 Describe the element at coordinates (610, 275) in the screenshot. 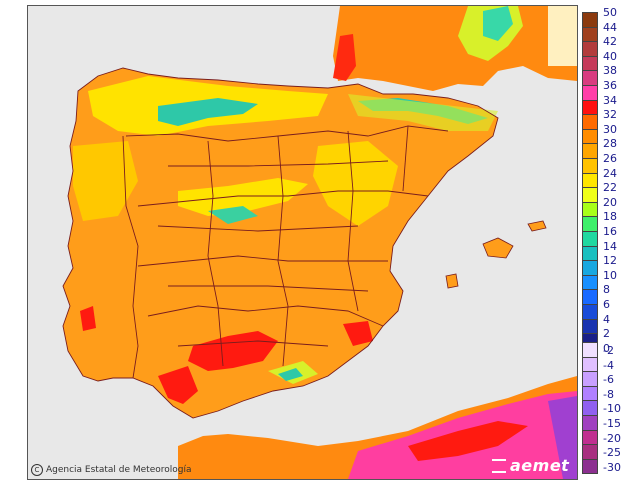

I see `legend-label: 10` at that location.